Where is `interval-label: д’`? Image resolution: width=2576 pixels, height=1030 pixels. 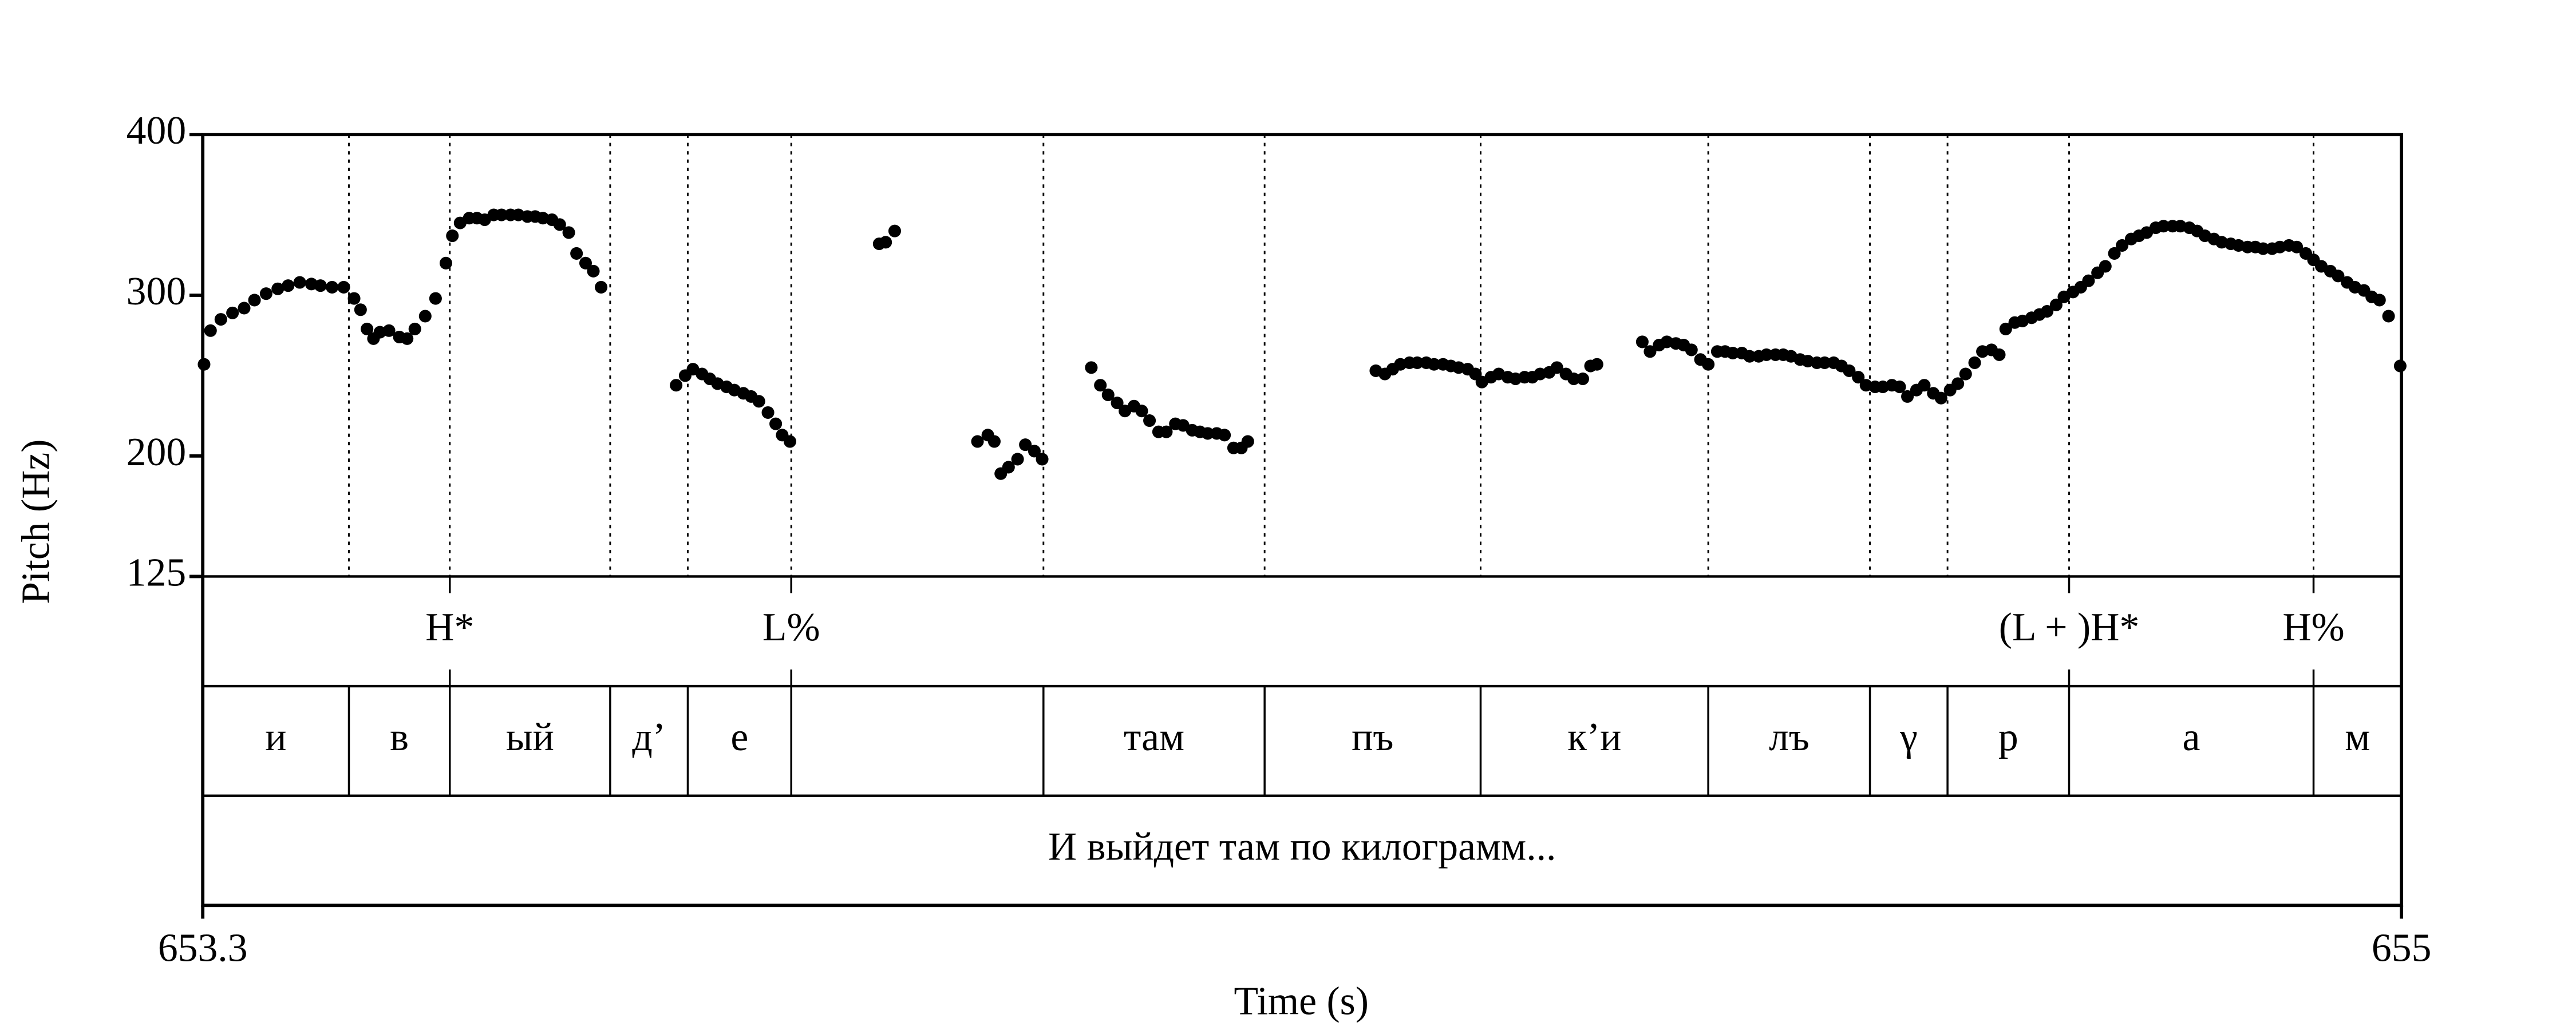 interval-label: д’ is located at coordinates (649, 737).